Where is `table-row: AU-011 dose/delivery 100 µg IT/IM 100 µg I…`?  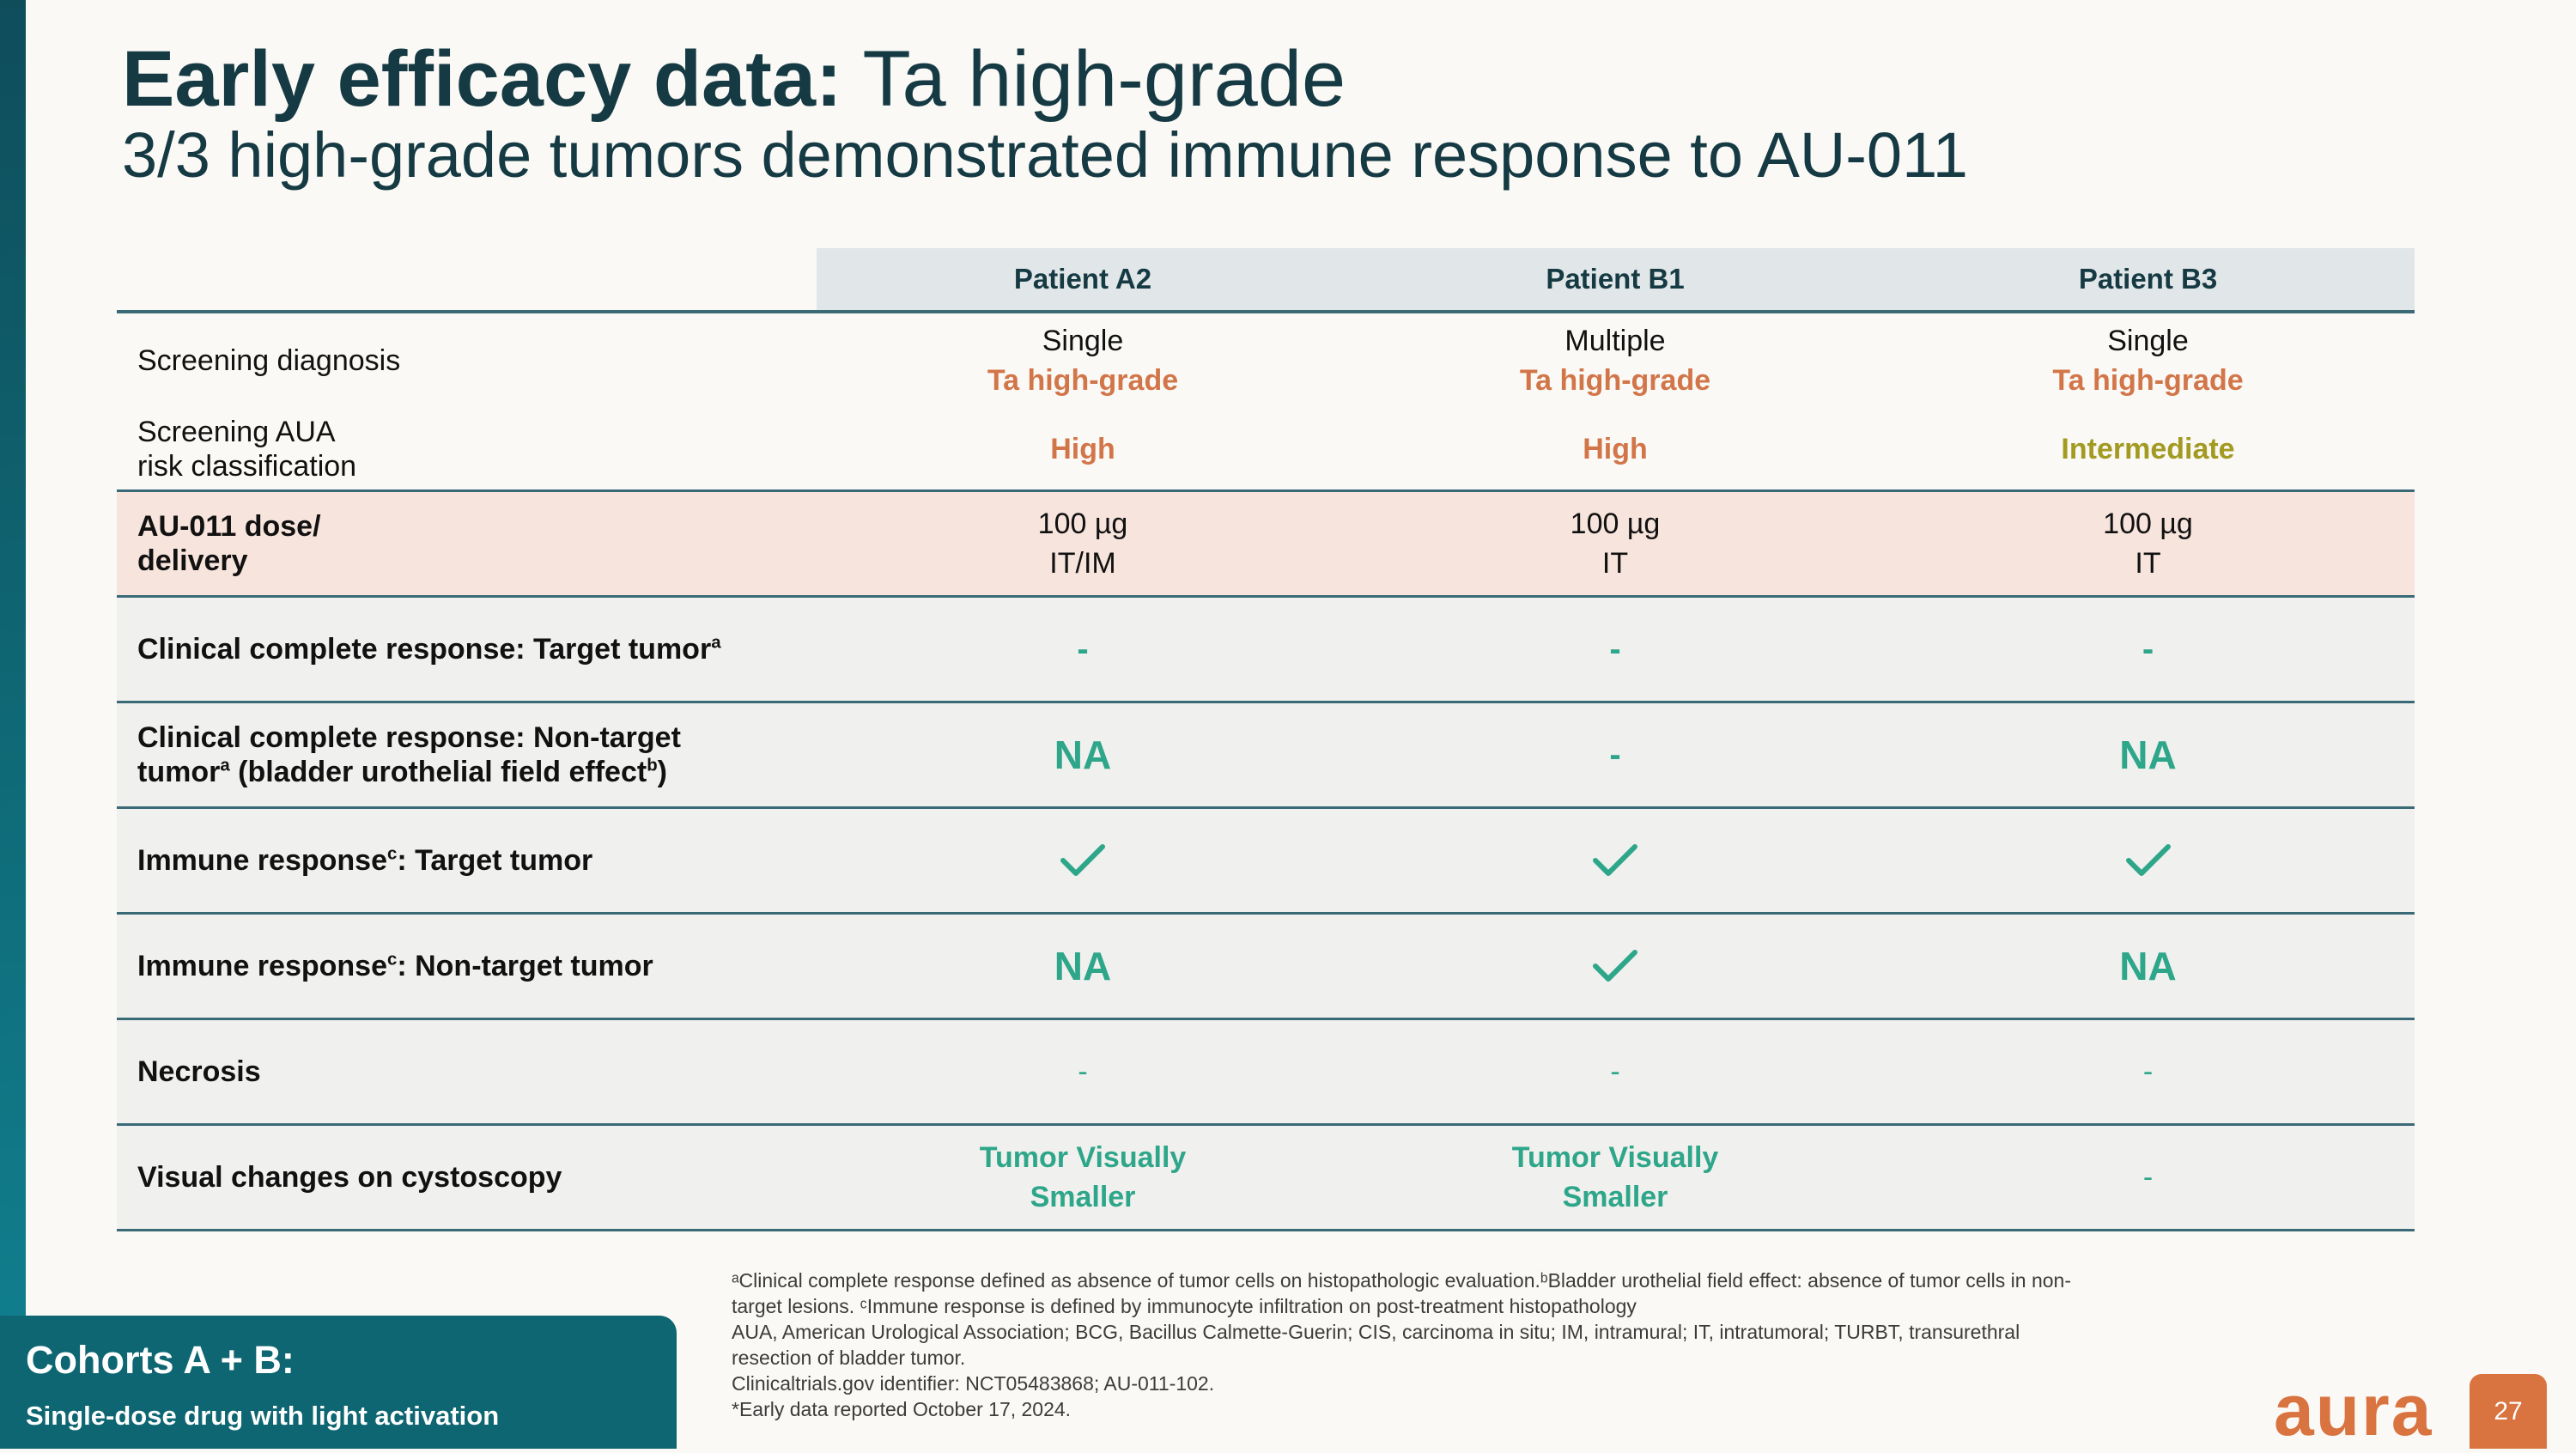
table-row: AU-011 dose/delivery 100 µg IT/IM 100 µg I… is located at coordinates (1266, 545).